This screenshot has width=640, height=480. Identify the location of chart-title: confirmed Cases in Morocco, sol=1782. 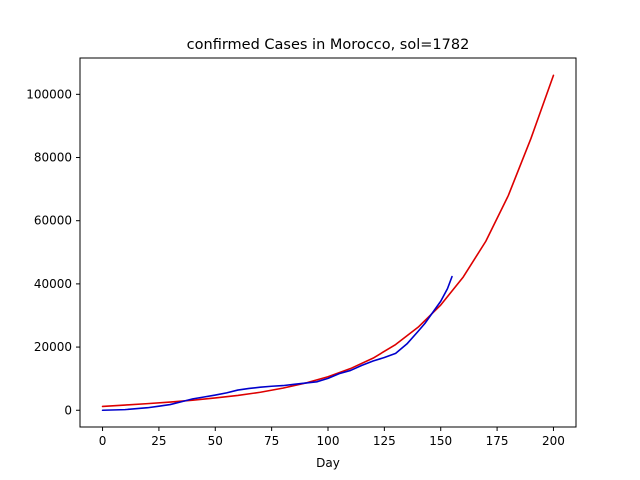
(328, 45).